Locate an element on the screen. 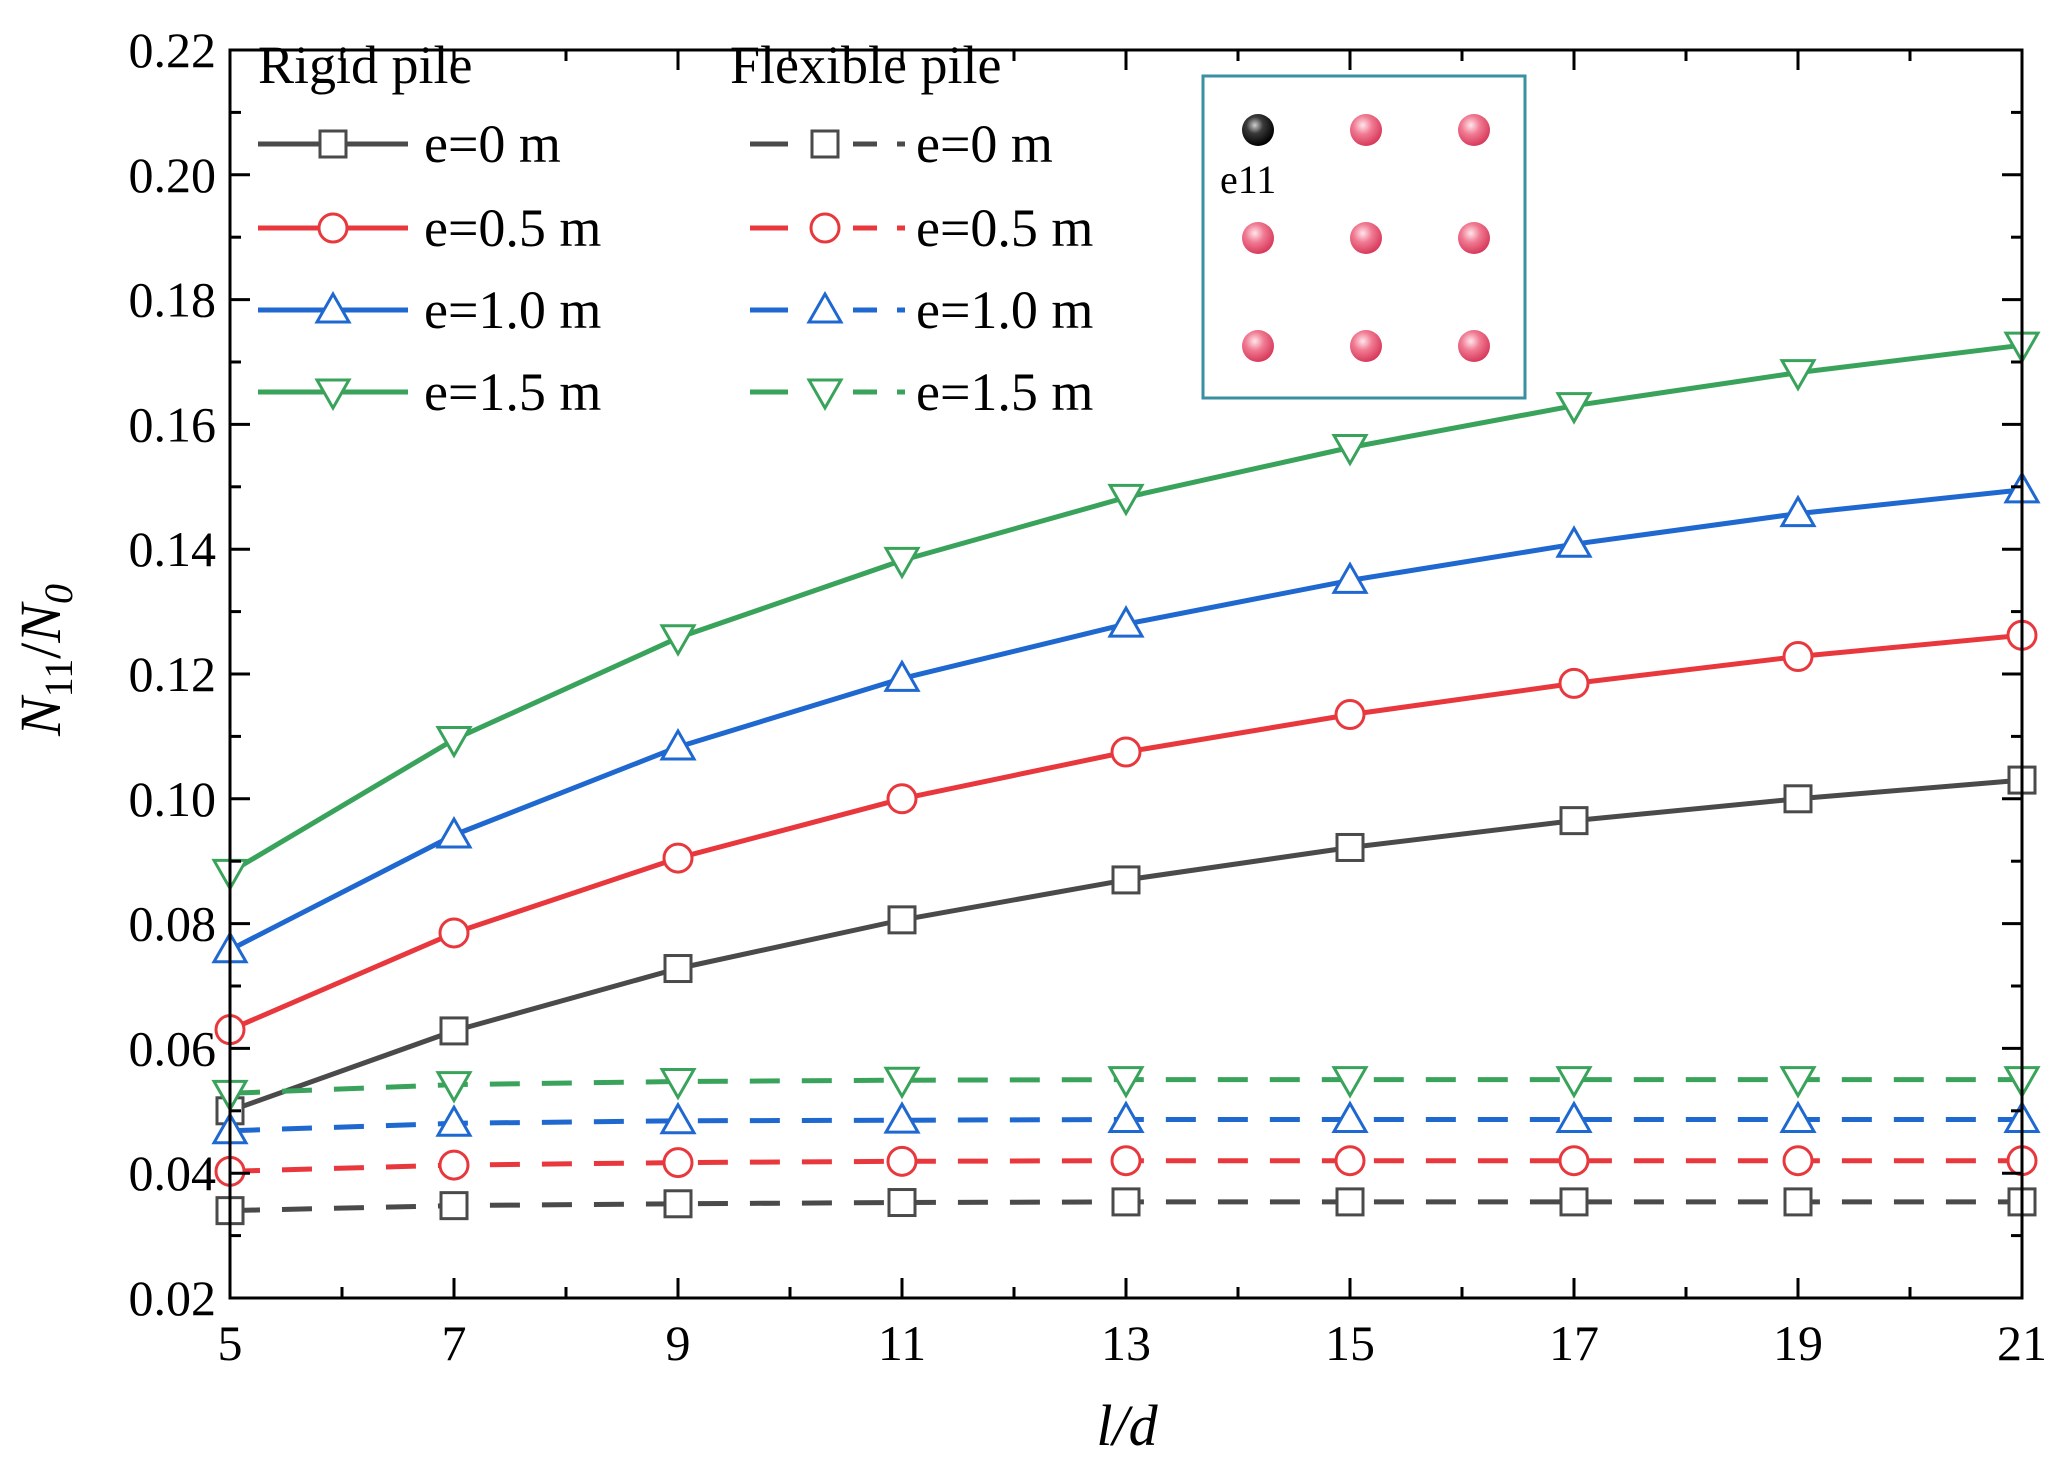 The image size is (2058, 1473). data-point-rigid-e-1-5-m-x11 is located at coordinates (902, 563).